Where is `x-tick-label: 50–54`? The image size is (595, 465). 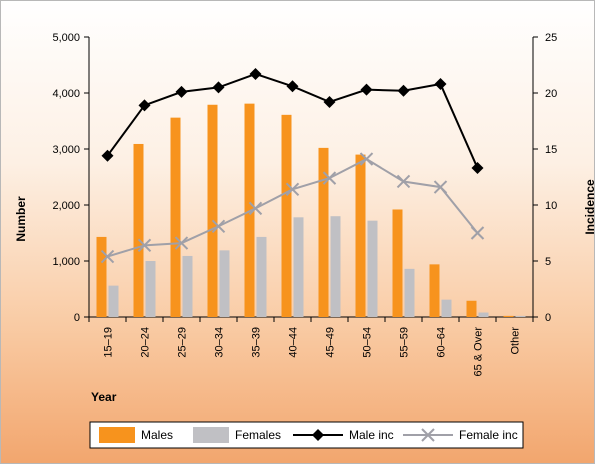
x-tick-label: 50–54 is located at coordinates (368, 342).